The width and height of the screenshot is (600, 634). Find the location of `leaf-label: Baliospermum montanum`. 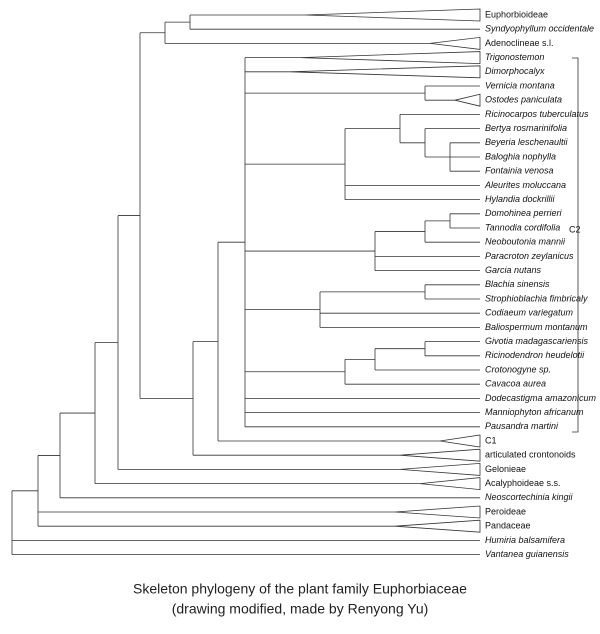

leaf-label: Baliospermum montanum is located at coordinates (536, 327).